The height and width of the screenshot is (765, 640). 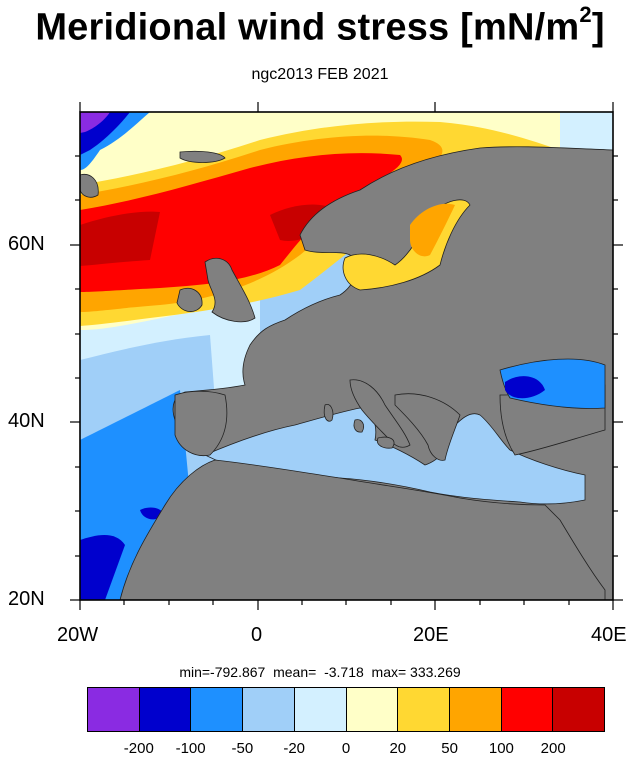 What do you see at coordinates (78, 635) in the screenshot?
I see `x-label-20w: 20W` at bounding box center [78, 635].